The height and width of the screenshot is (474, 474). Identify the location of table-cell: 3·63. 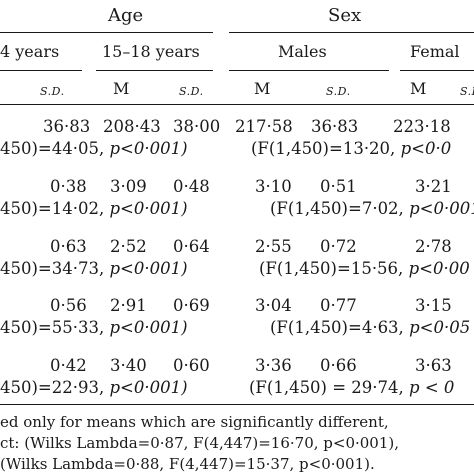
(433, 365).